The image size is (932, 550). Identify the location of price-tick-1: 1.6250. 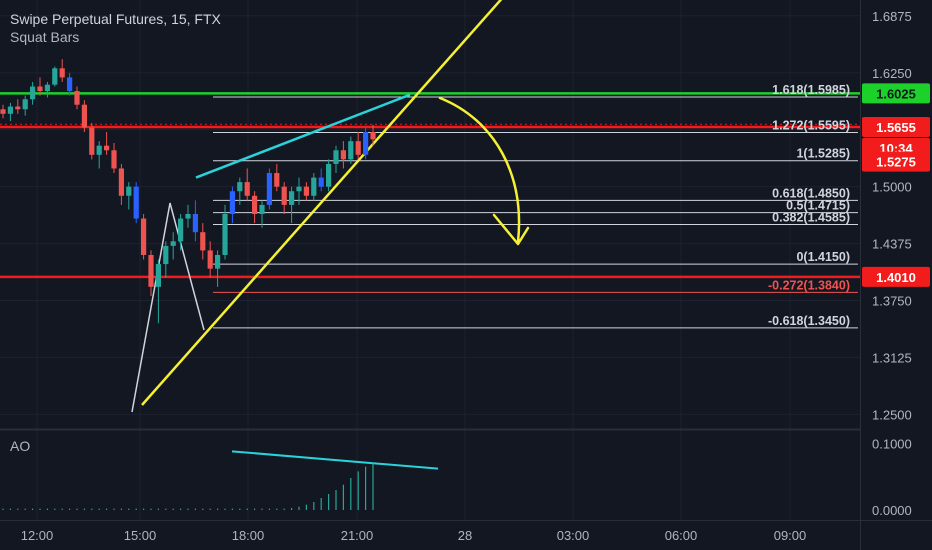
(892, 73).